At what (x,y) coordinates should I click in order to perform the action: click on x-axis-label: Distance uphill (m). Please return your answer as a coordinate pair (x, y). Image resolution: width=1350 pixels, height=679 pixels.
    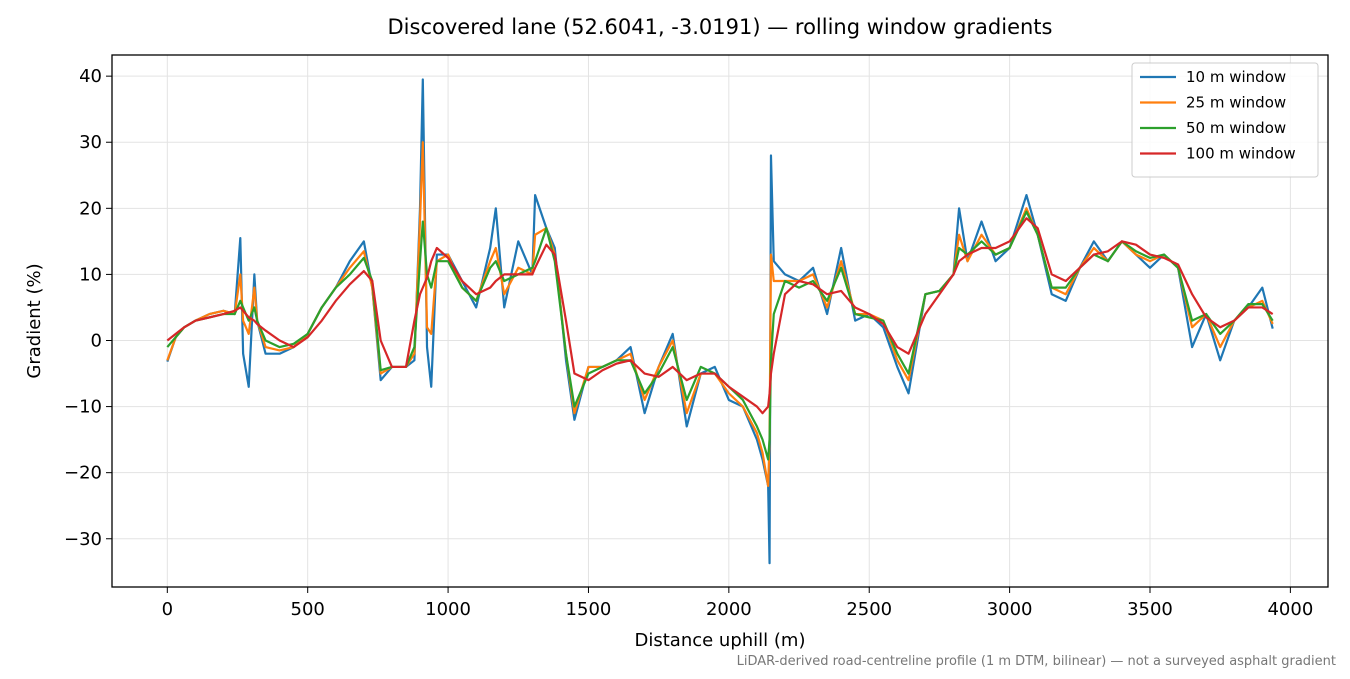
    Looking at the image, I should click on (720, 640).